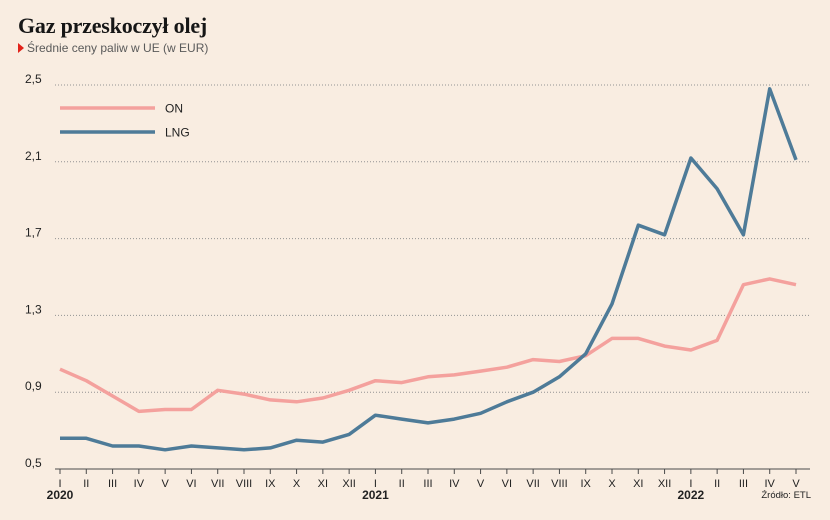 This screenshot has width=830, height=520. Describe the element at coordinates (33, 386) in the screenshot. I see `y-tick-label: 0,9` at that location.